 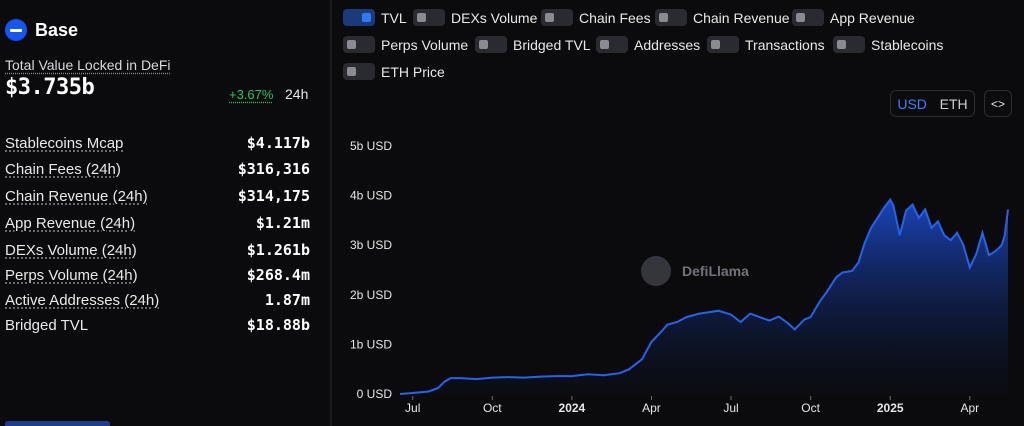 I want to click on stat-label: Stablecoins Mcap, so click(x=64, y=143).